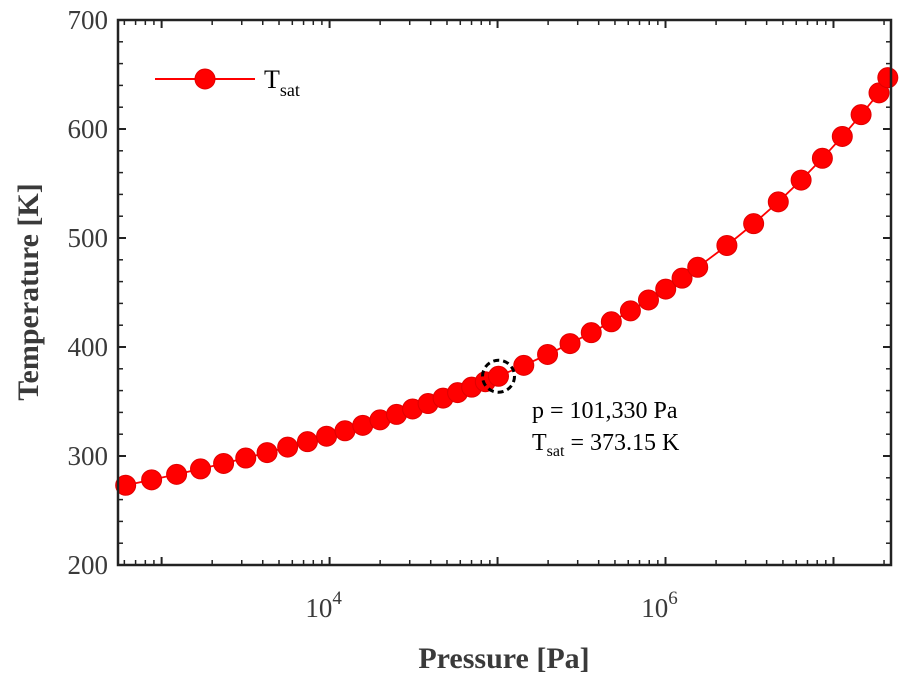  Describe the element at coordinates (337, 598) in the screenshot. I see `x-tick-label-exponent: 4` at that location.